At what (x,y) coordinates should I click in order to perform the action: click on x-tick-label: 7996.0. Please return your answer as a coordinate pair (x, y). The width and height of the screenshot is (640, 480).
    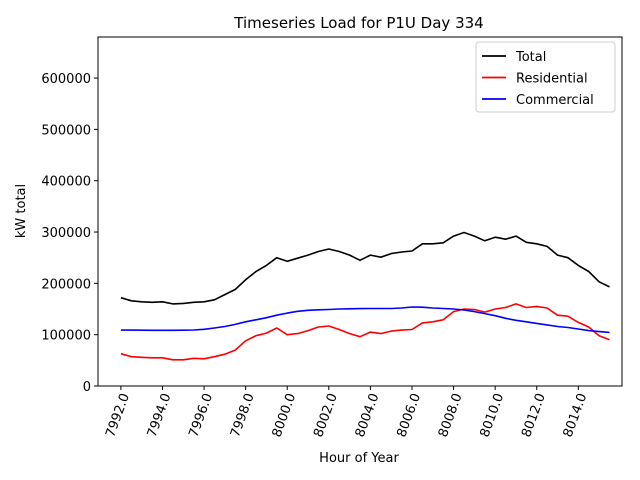
    Looking at the image, I should click on (201, 415).